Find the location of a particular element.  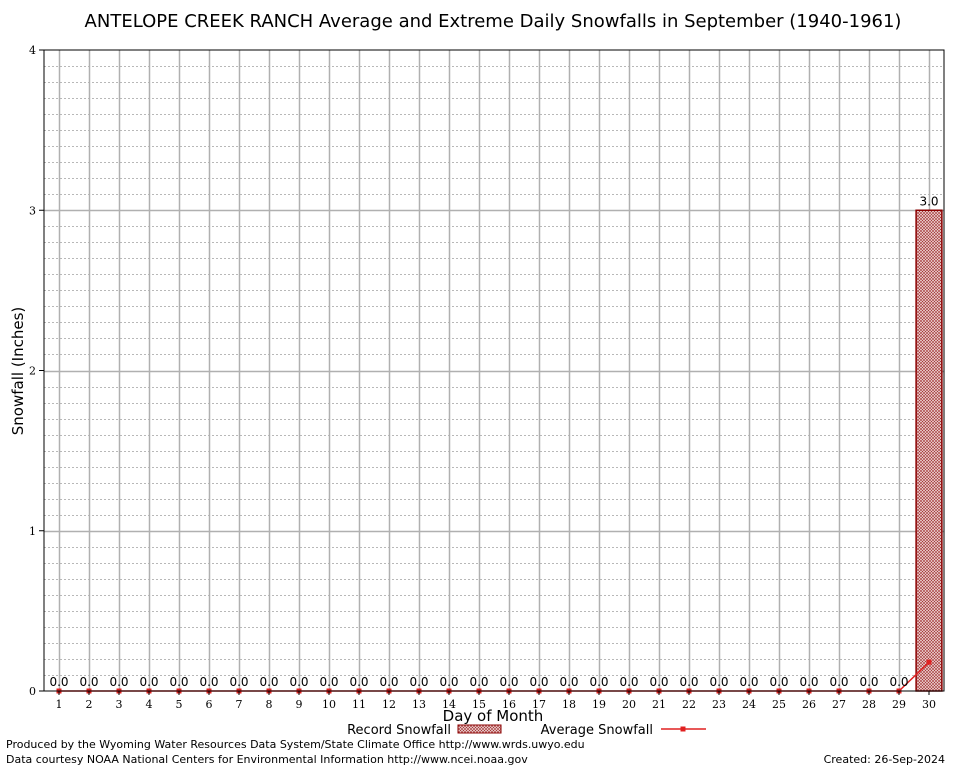

x-tick-label: 16 is located at coordinates (509, 704).